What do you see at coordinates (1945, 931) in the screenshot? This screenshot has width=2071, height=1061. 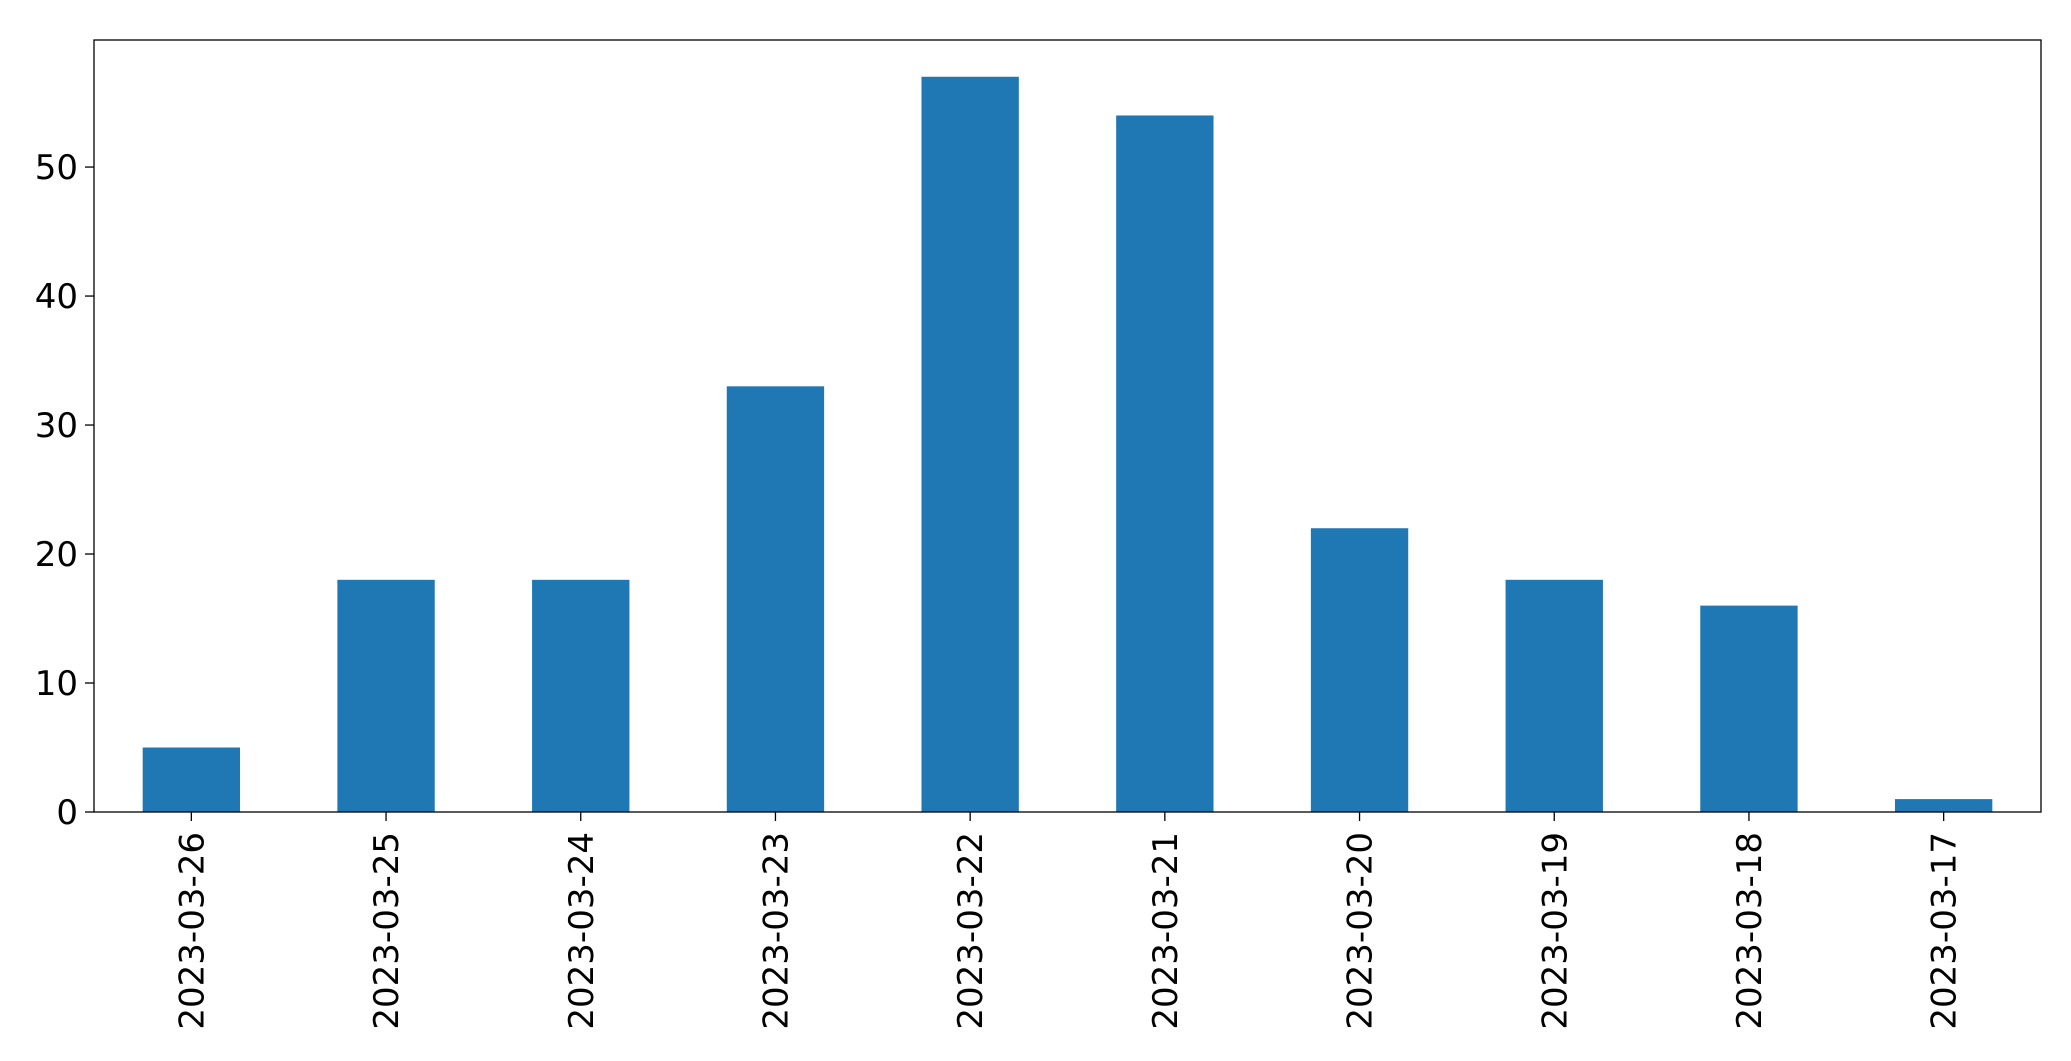 I see `x-tick-label: 2023-03-17` at bounding box center [1945, 931].